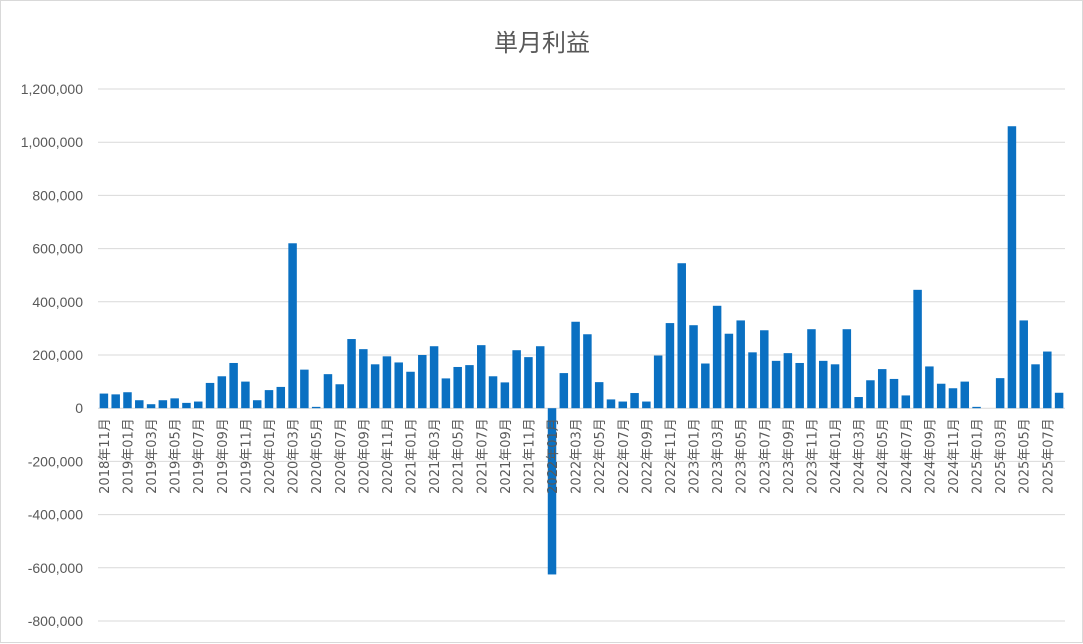 This screenshot has height=644, width=1083. What do you see at coordinates (611, 404) in the screenshot?
I see `bar-2022年06月` at bounding box center [611, 404].